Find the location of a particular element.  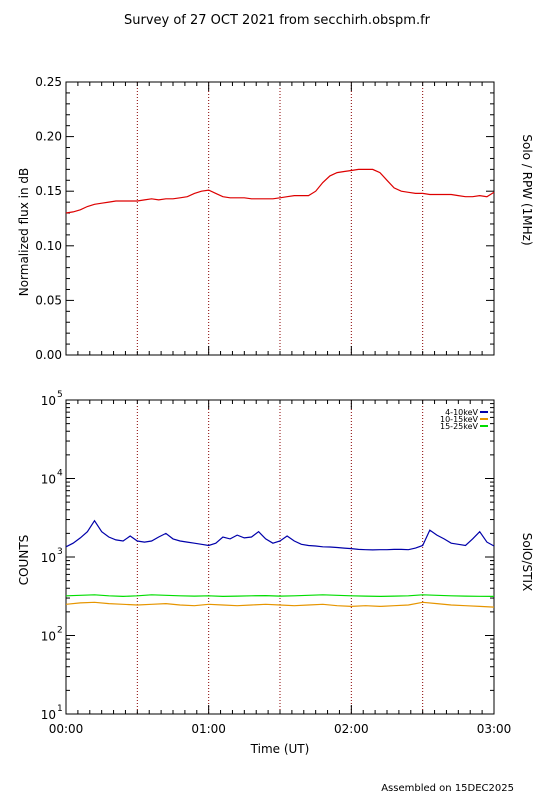

stix-y-tick-exponent: 5 is located at coordinates (60, 395).